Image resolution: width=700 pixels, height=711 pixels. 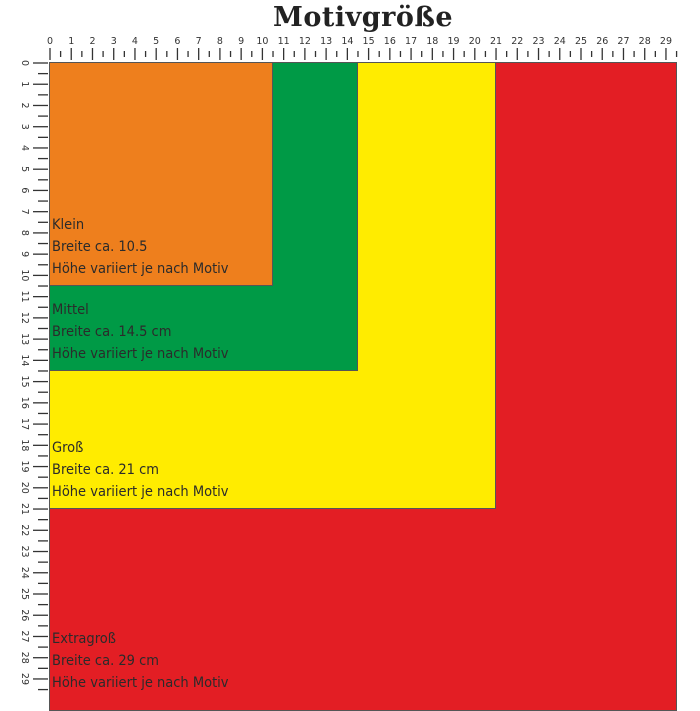 I want to click on left-ruler-label: 12, so click(x=24, y=318).